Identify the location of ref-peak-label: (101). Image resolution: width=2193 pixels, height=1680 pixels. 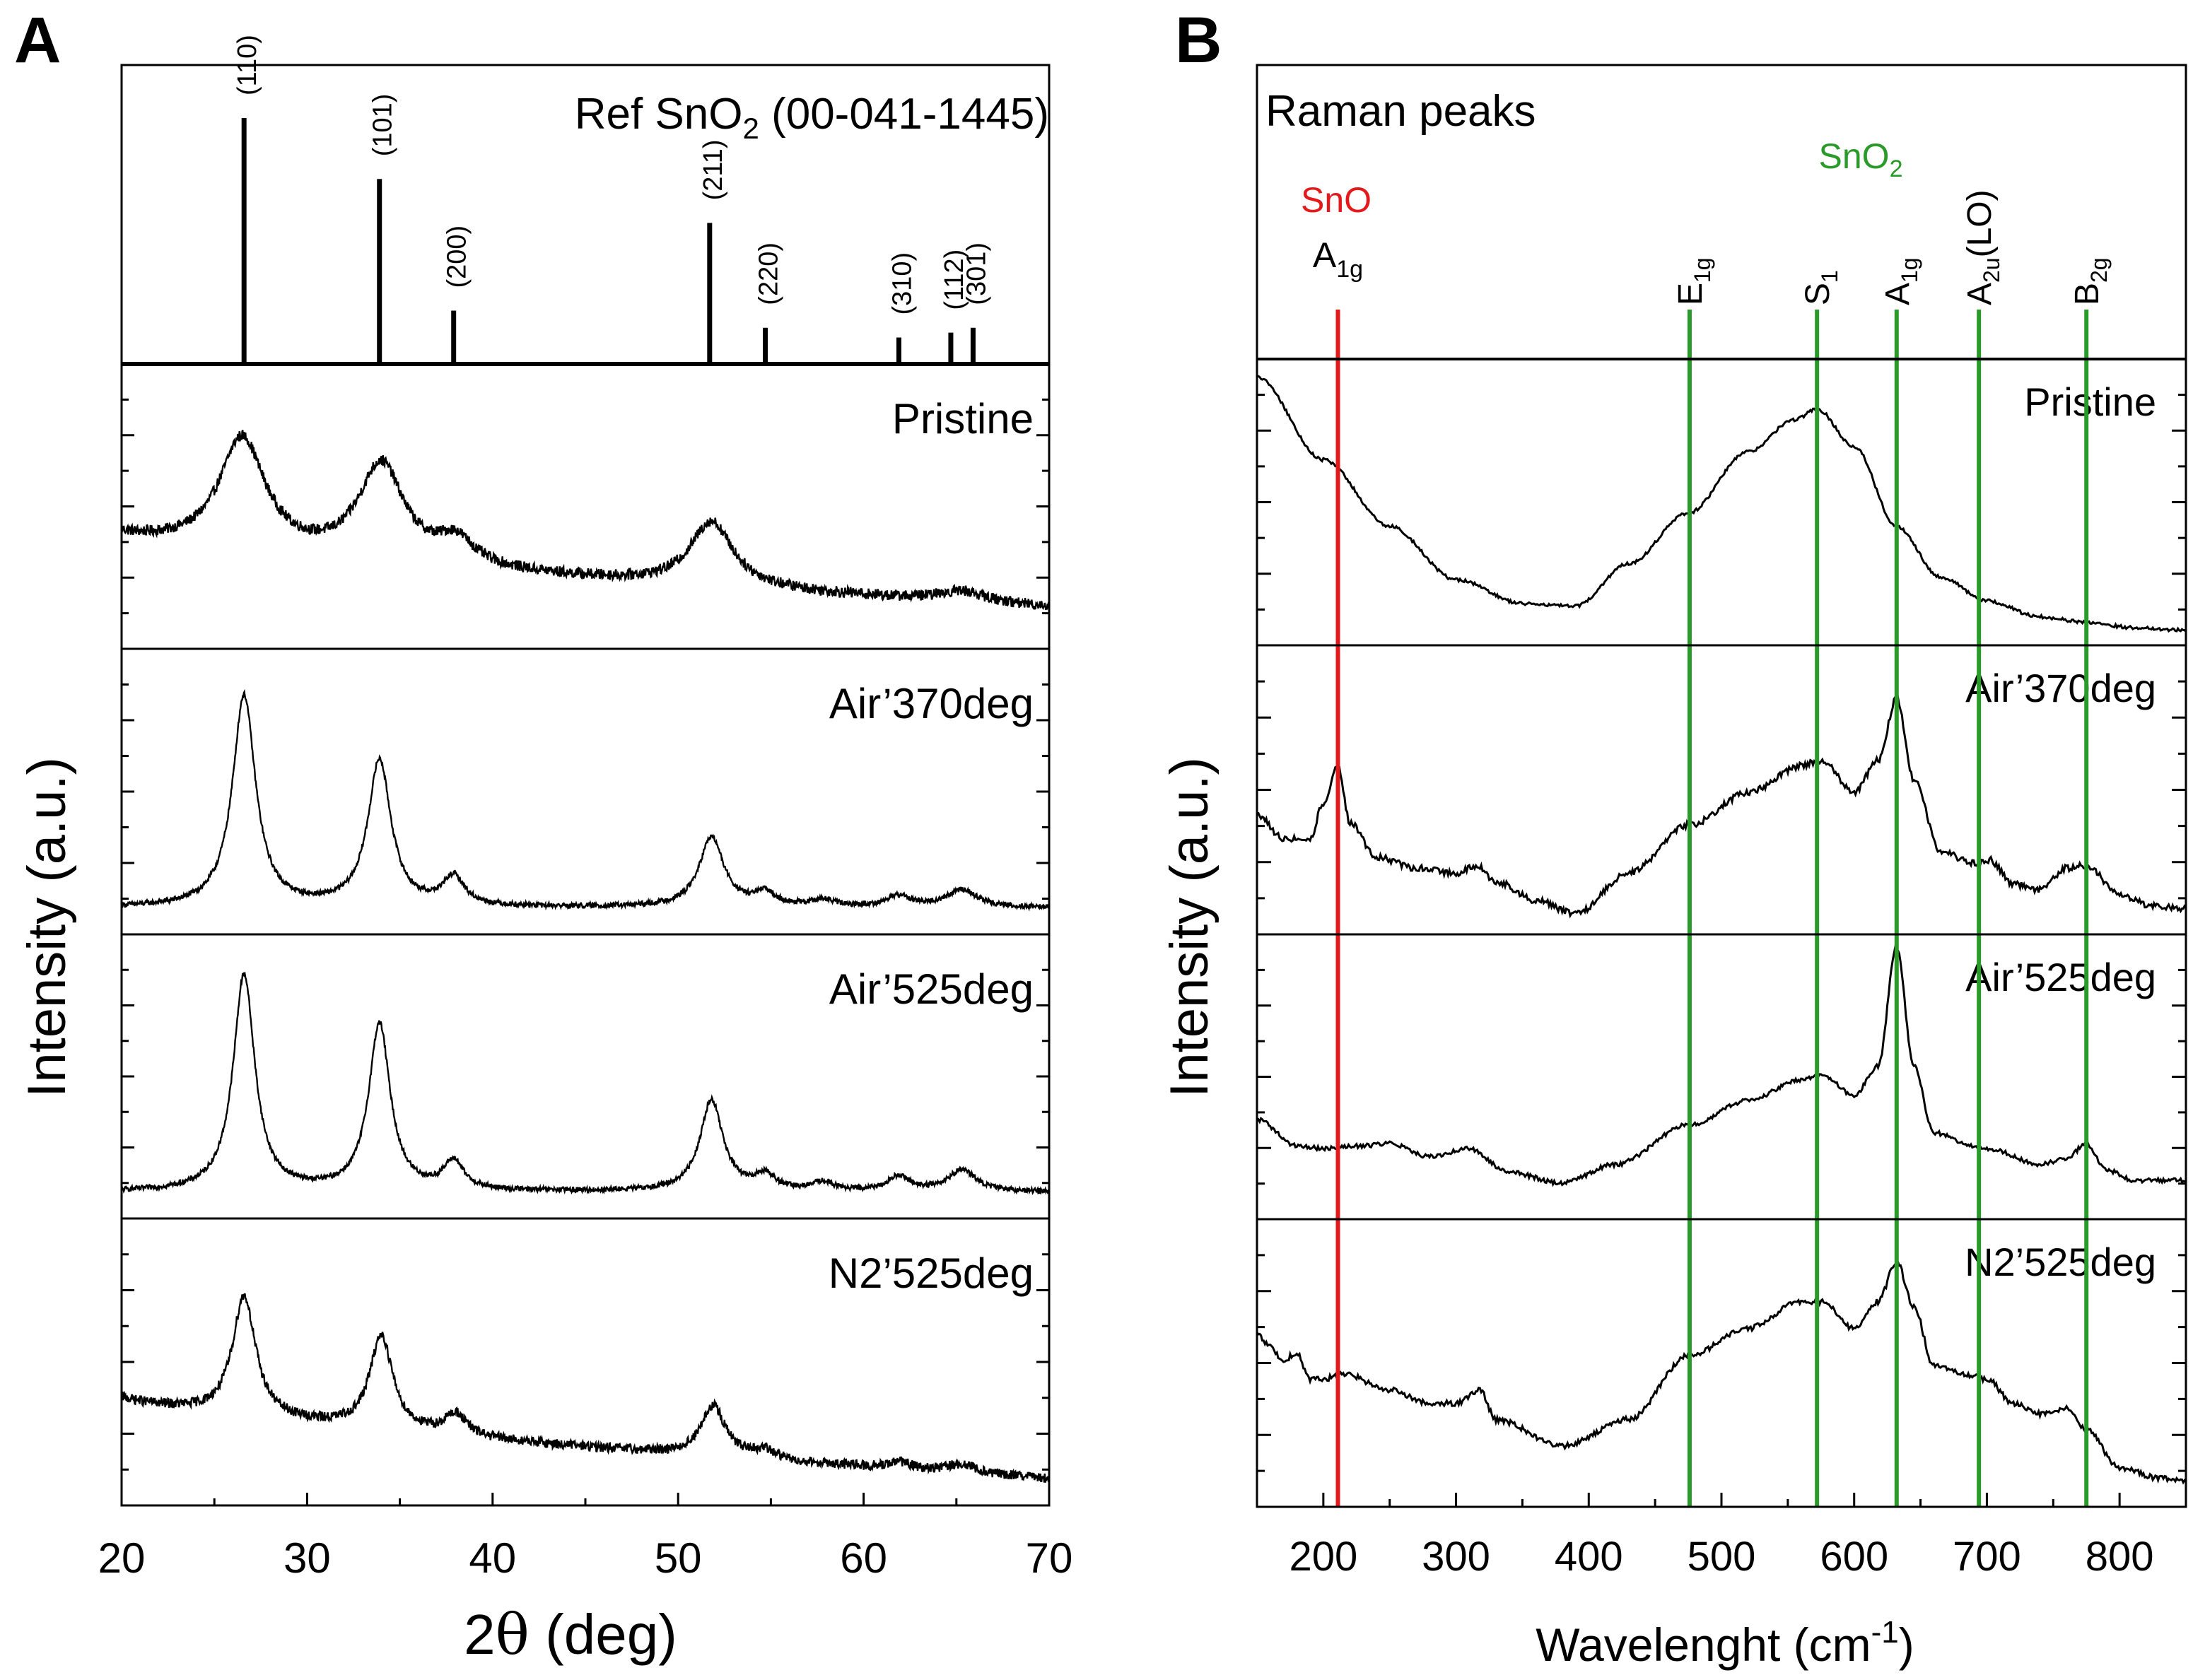
(383, 125).